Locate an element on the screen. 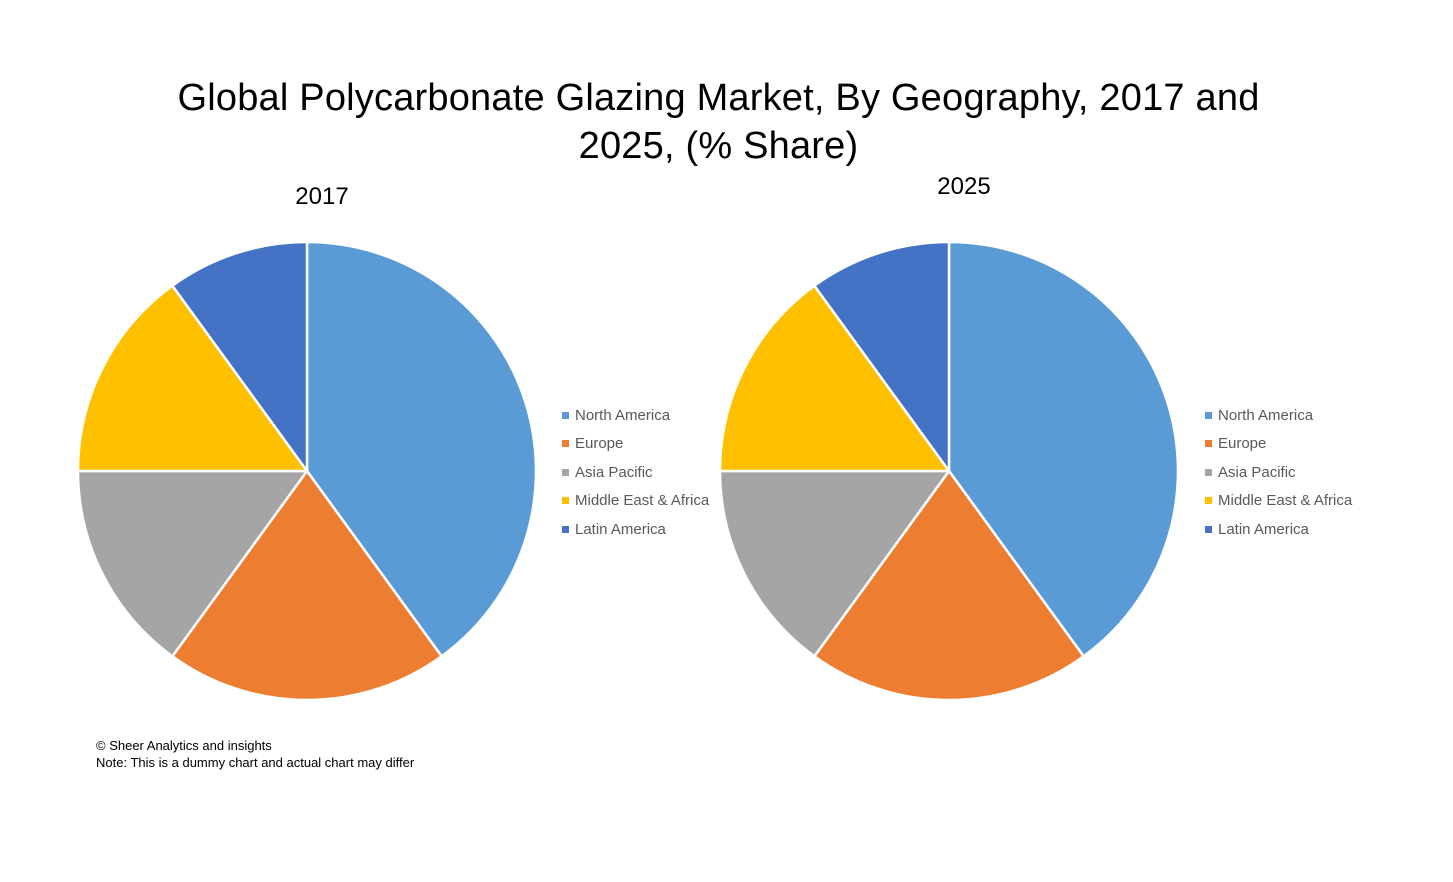 The width and height of the screenshot is (1453, 882). pie-title-2017: 2017 is located at coordinates (322, 196).